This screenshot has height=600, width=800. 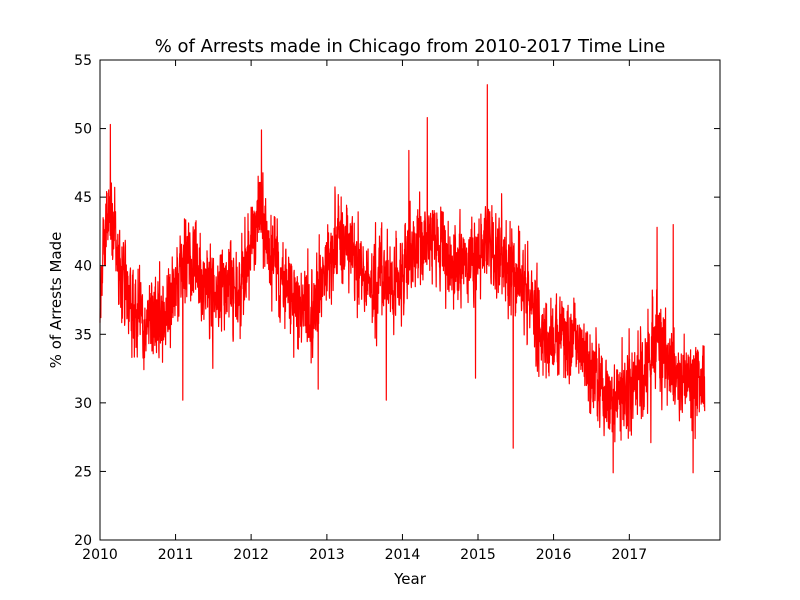 What do you see at coordinates (83, 472) in the screenshot?
I see `y-tick-label: 25` at bounding box center [83, 472].